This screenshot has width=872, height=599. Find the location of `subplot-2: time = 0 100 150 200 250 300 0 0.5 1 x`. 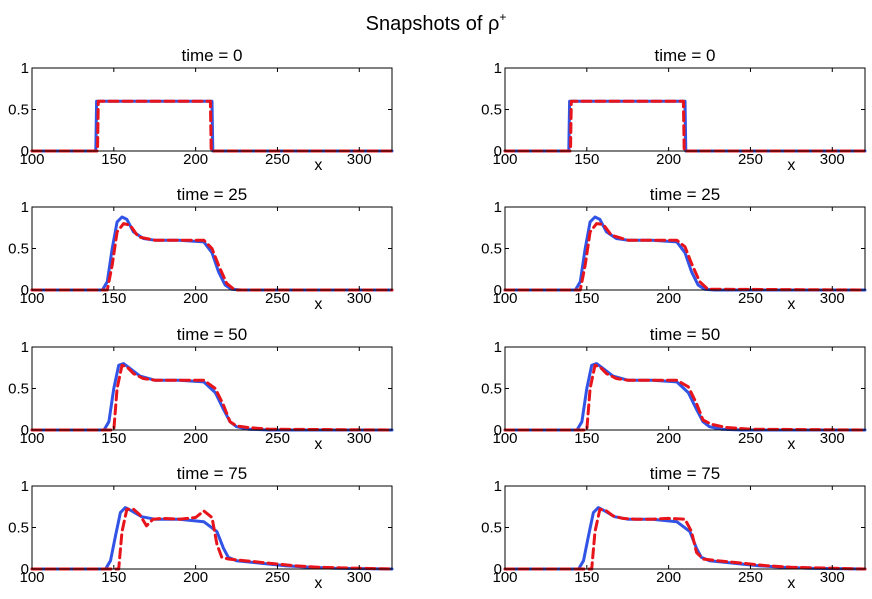

subplot-2: time = 0 100 150 200 250 300 0 0.5 1 x is located at coordinates (674, 110).